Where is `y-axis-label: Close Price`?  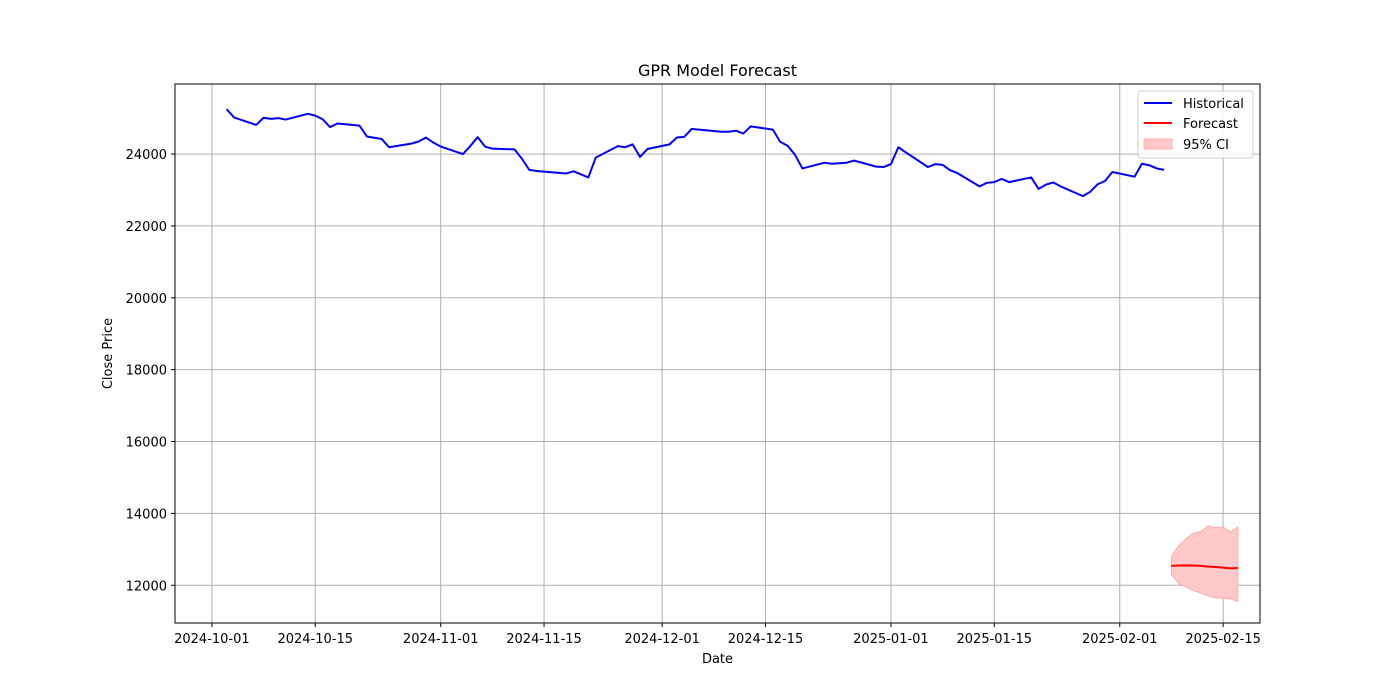 y-axis-label: Close Price is located at coordinates (108, 353).